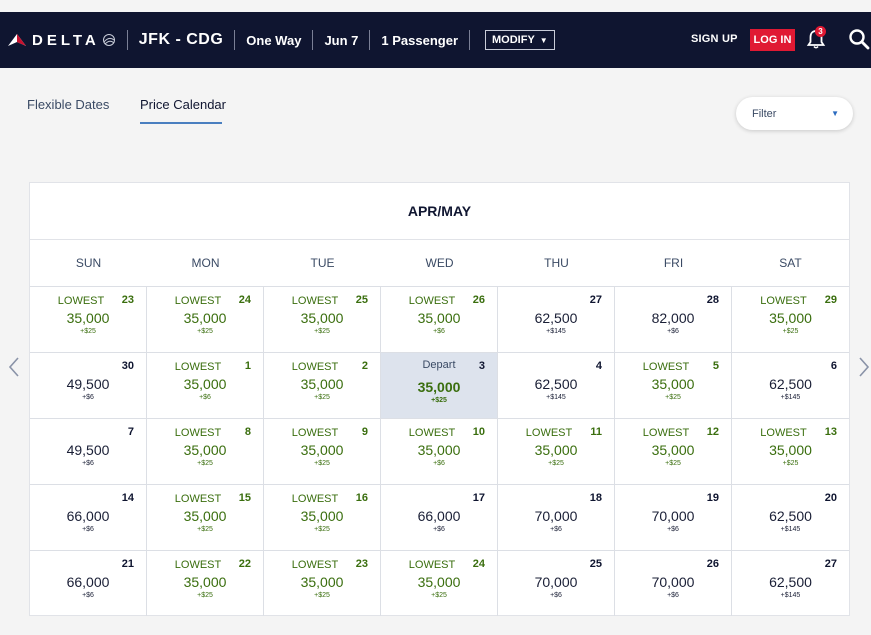  I want to click on calendar-day: LOWEST 29 35,000 +$25, so click(790, 319).